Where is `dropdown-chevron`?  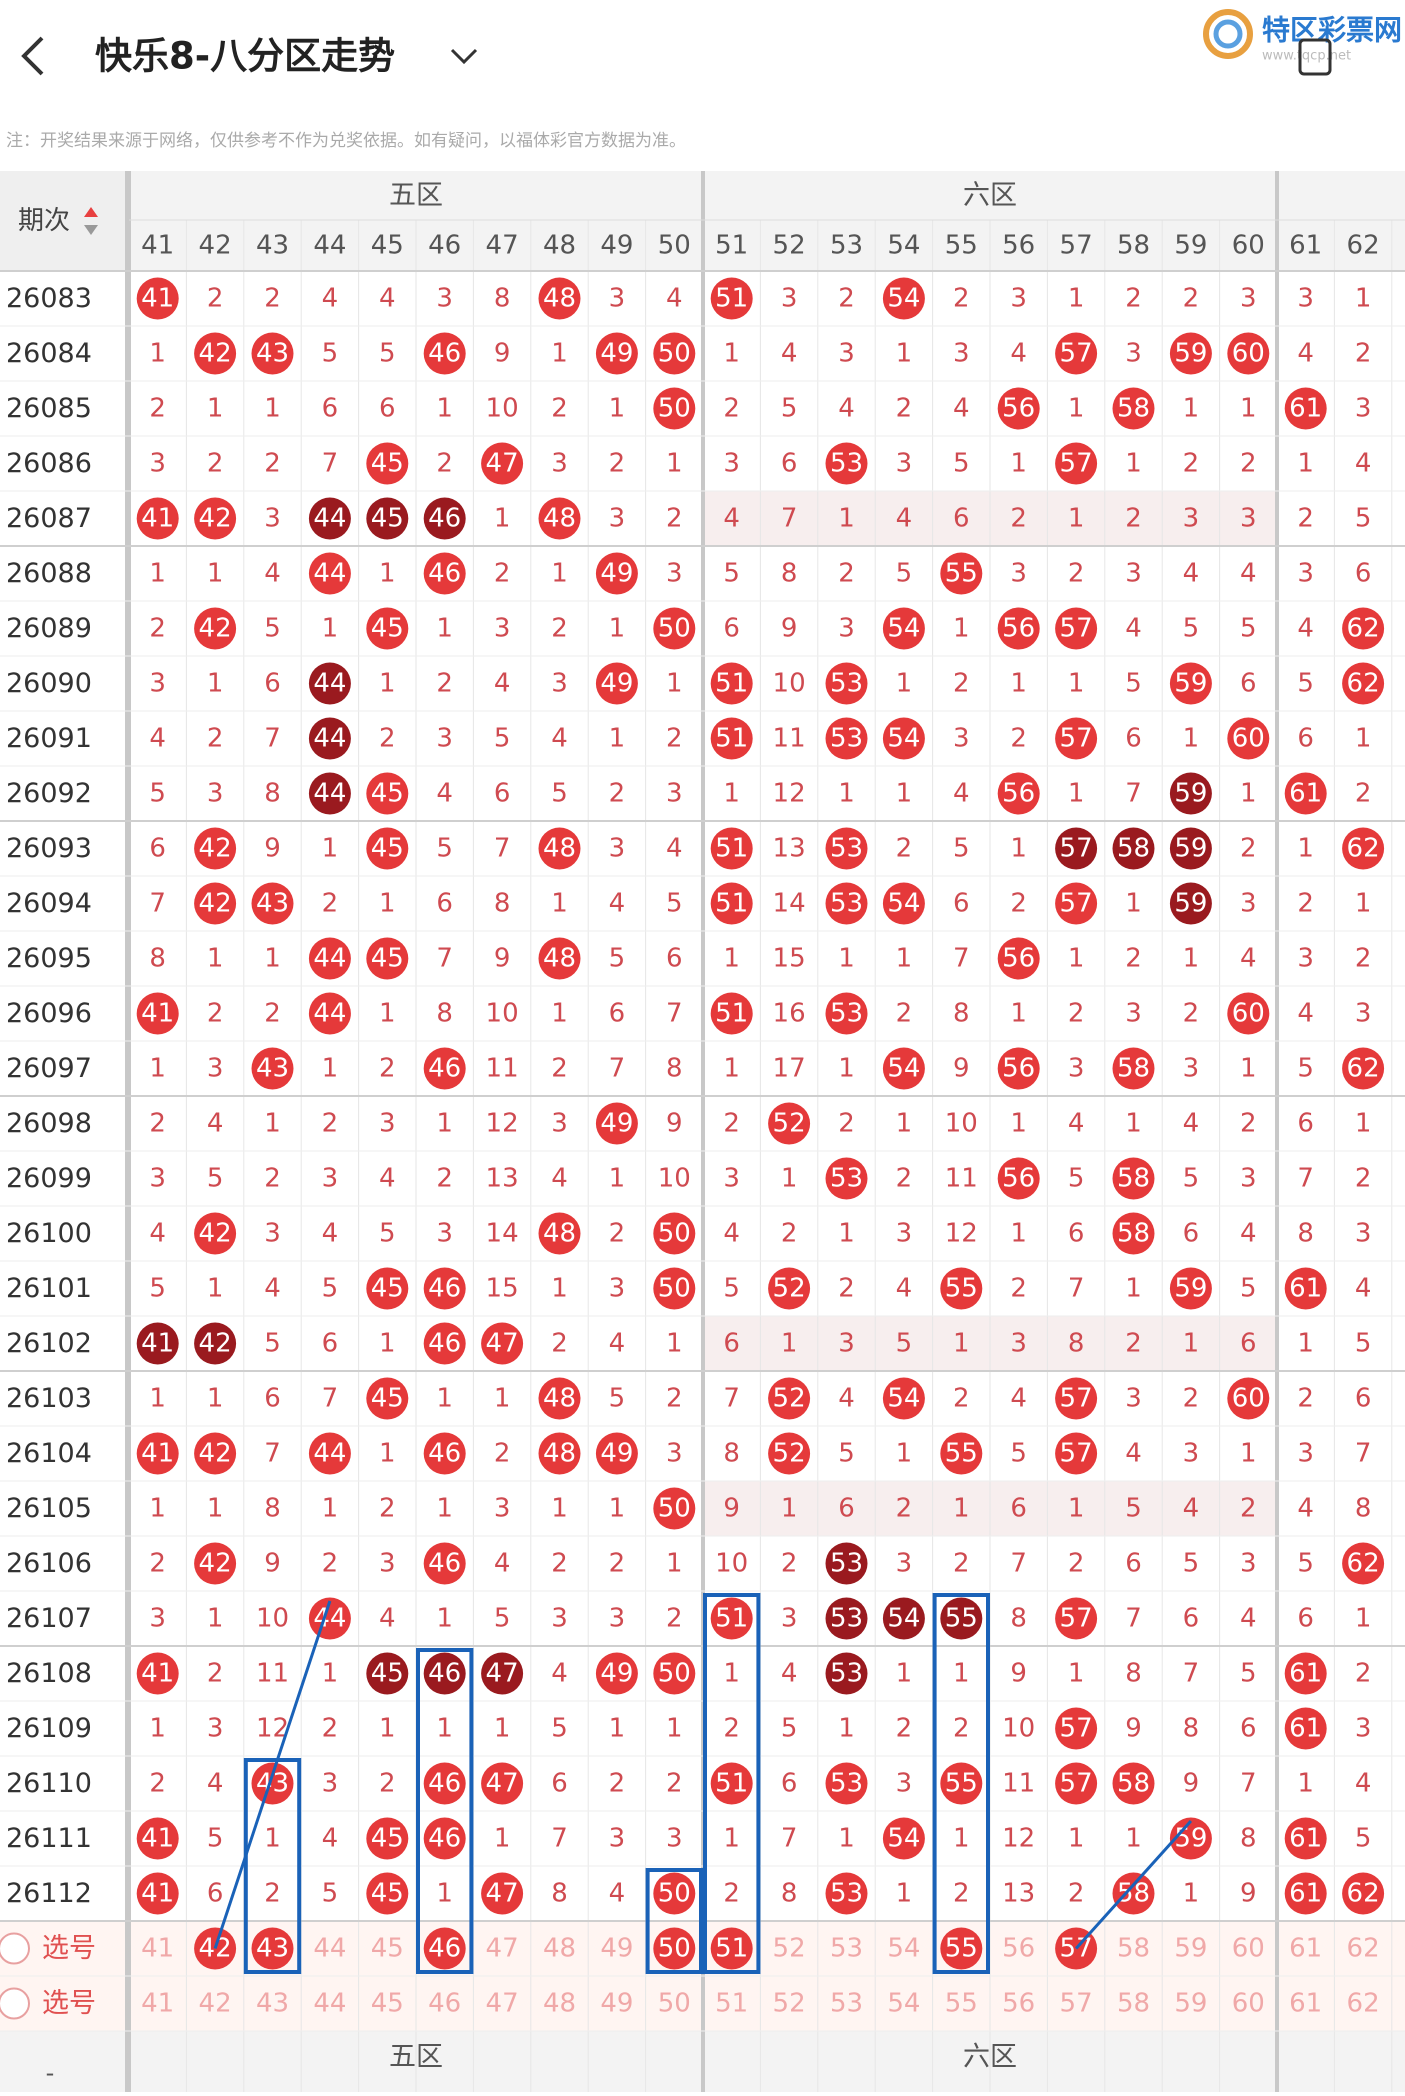
dropdown-chevron is located at coordinates (464, 56).